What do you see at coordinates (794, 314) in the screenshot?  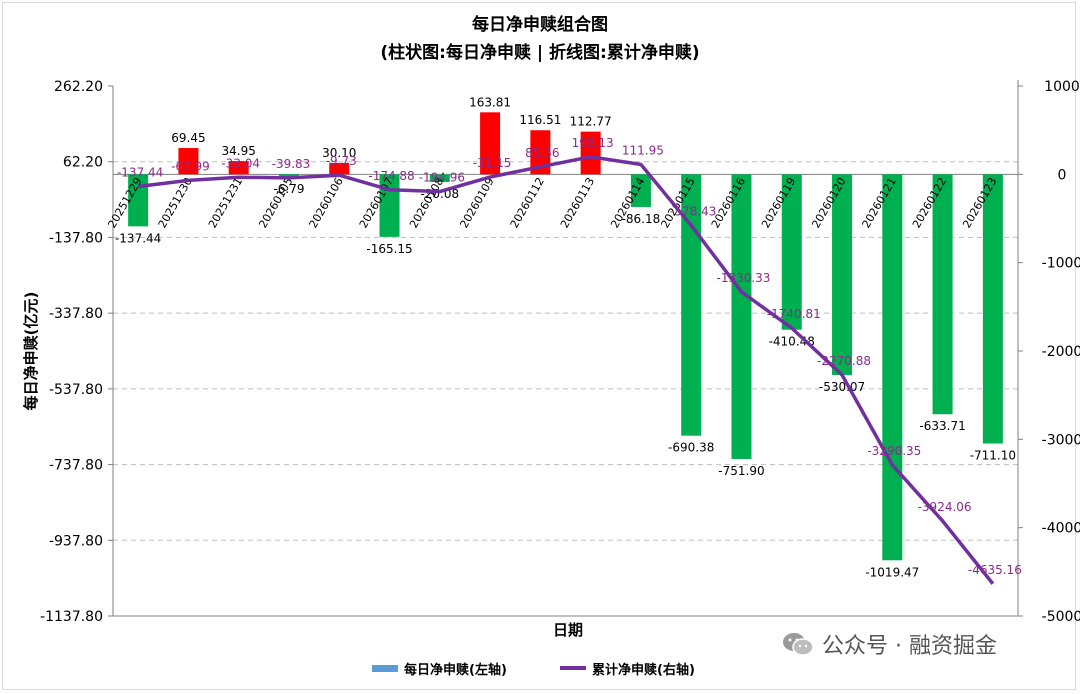 I see `line-value-label: -1740.81` at bounding box center [794, 314].